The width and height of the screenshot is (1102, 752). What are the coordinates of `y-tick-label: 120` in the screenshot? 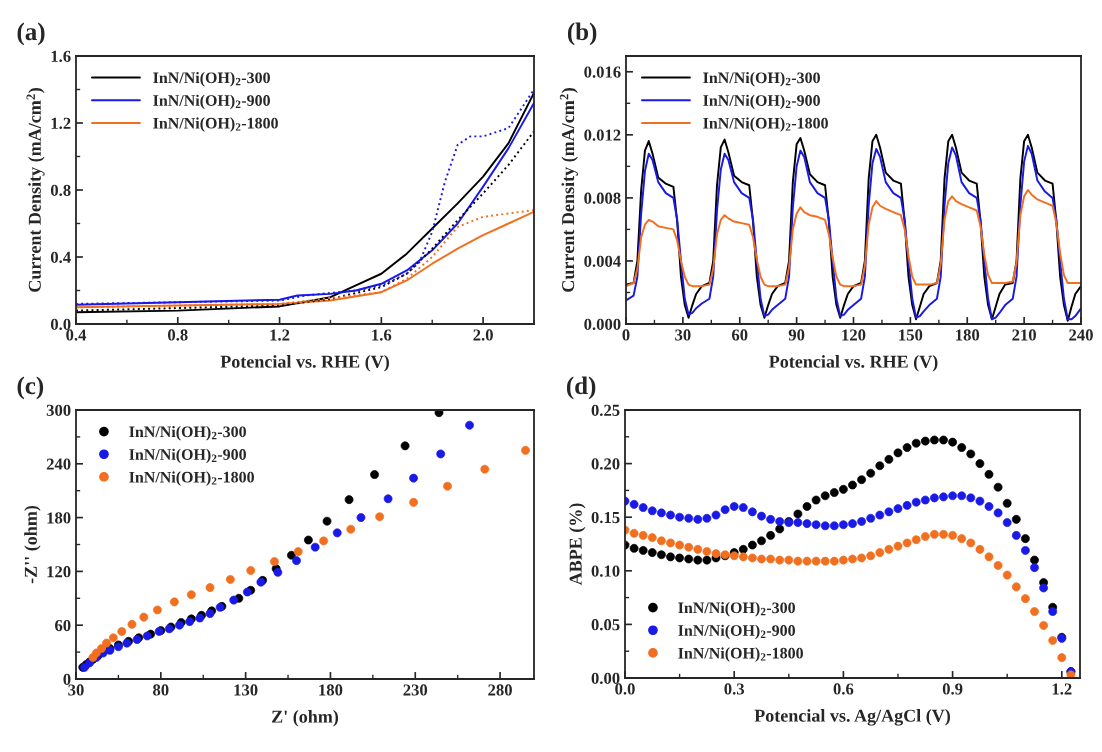 It's located at (59, 572).